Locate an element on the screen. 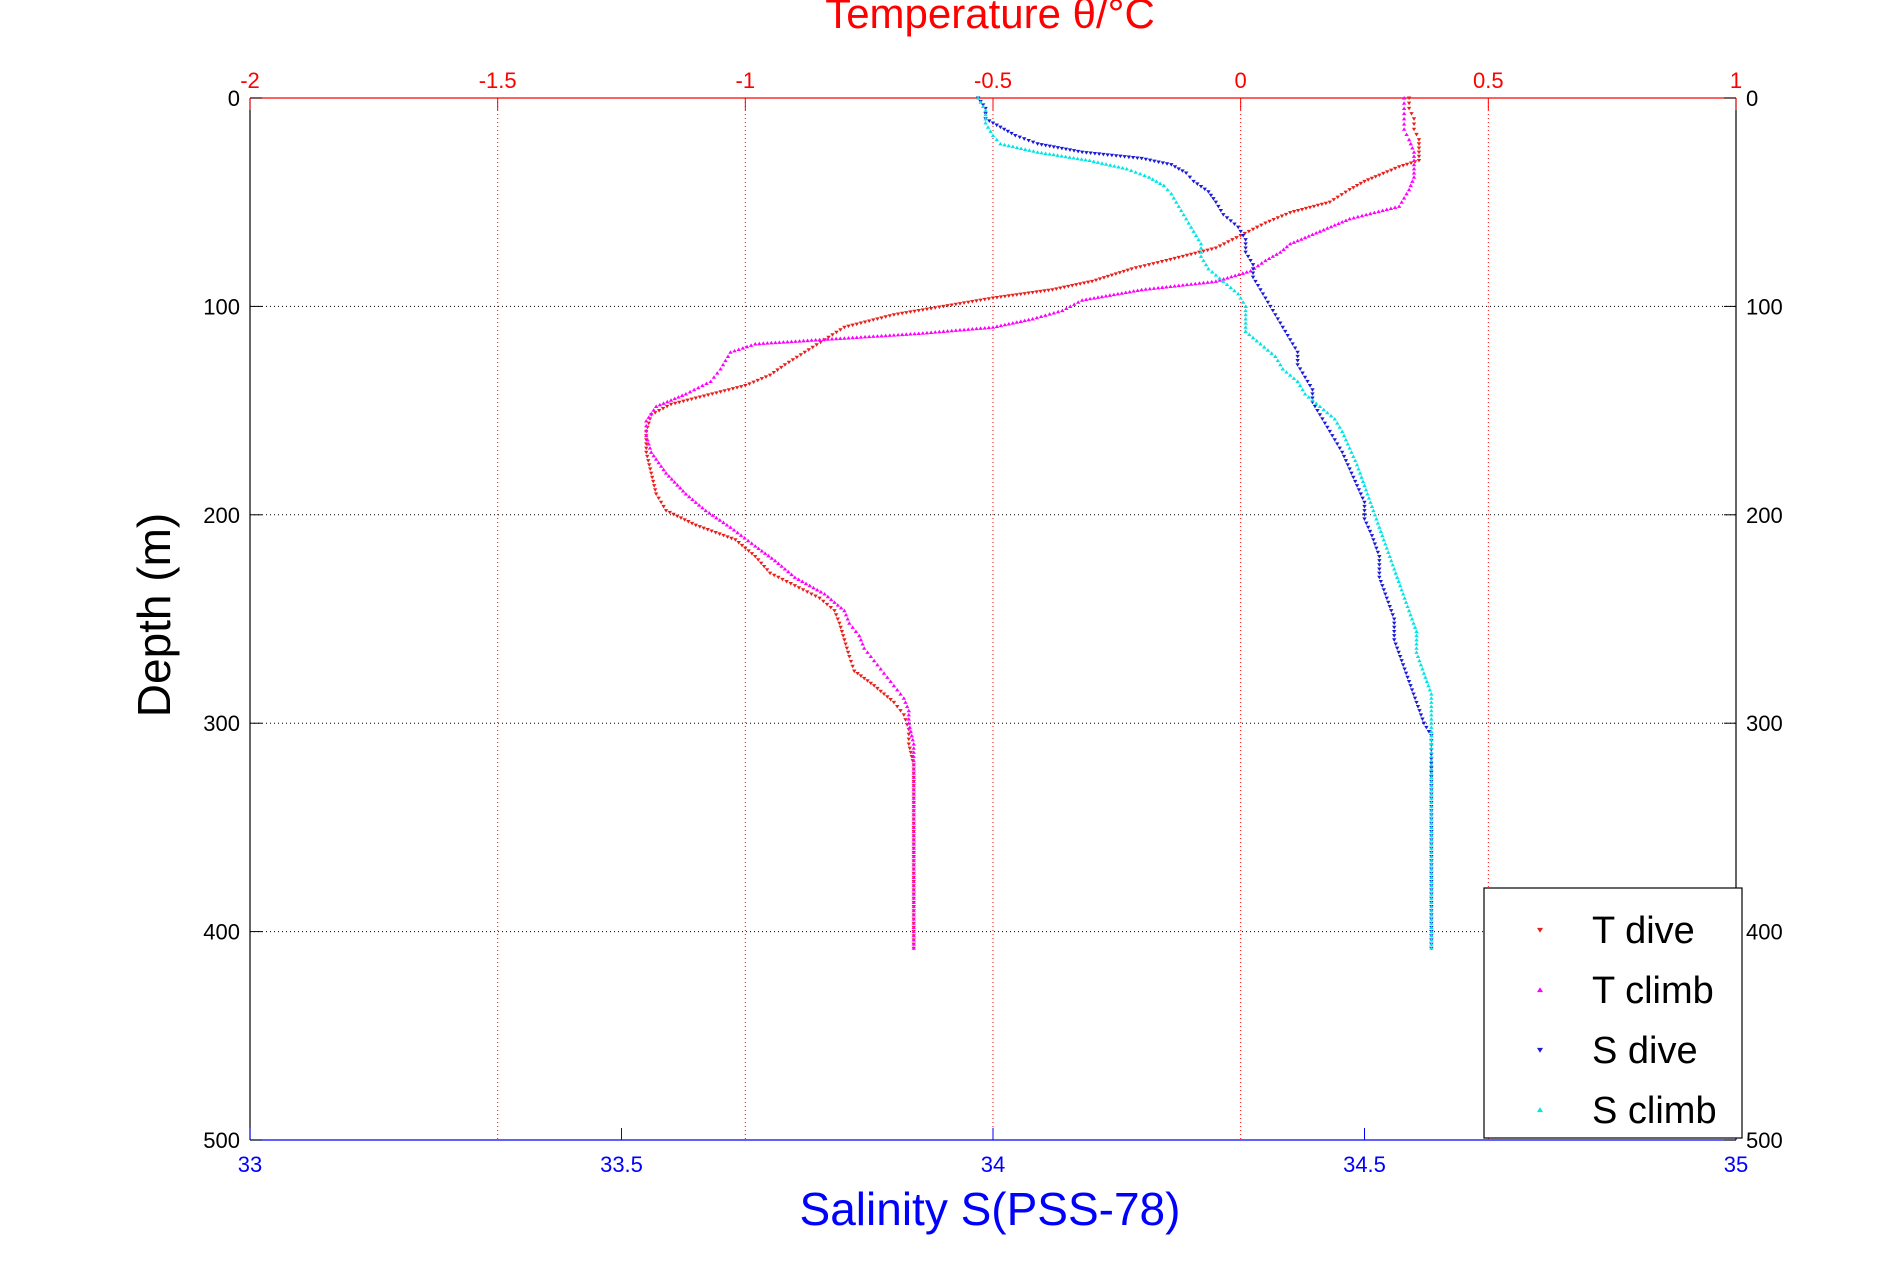 This screenshot has width=1891, height=1262. top-tick-label: -1.5 is located at coordinates (498, 80).